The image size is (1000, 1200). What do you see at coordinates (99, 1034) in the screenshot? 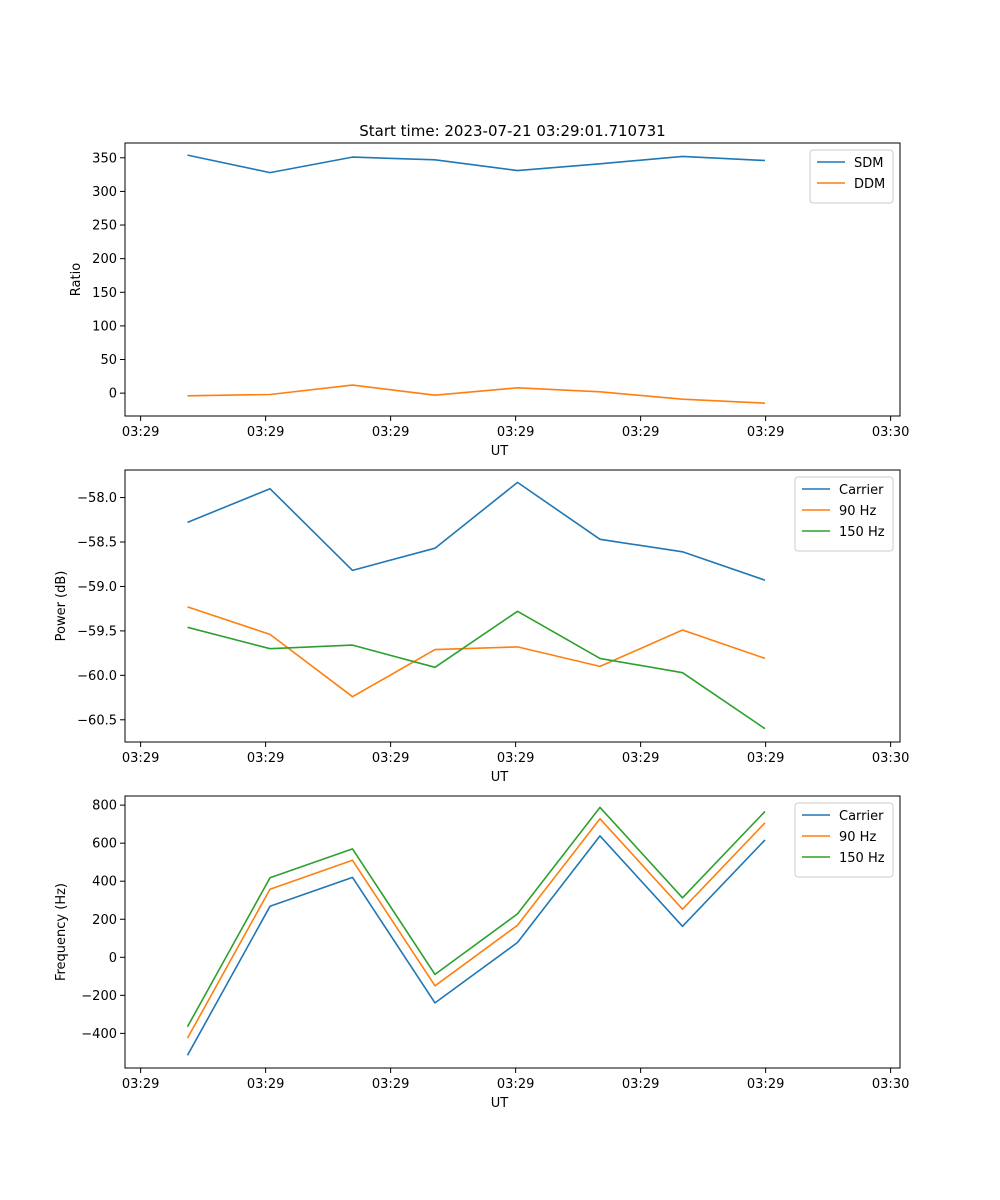
I see `y-tick-label: −400` at bounding box center [99, 1034].